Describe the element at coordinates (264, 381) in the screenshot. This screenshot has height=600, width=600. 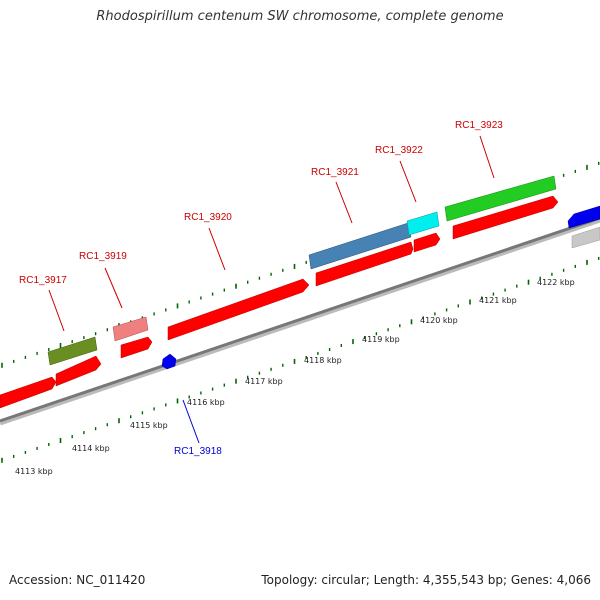
I see `scale-label: 4117 kbp` at that location.